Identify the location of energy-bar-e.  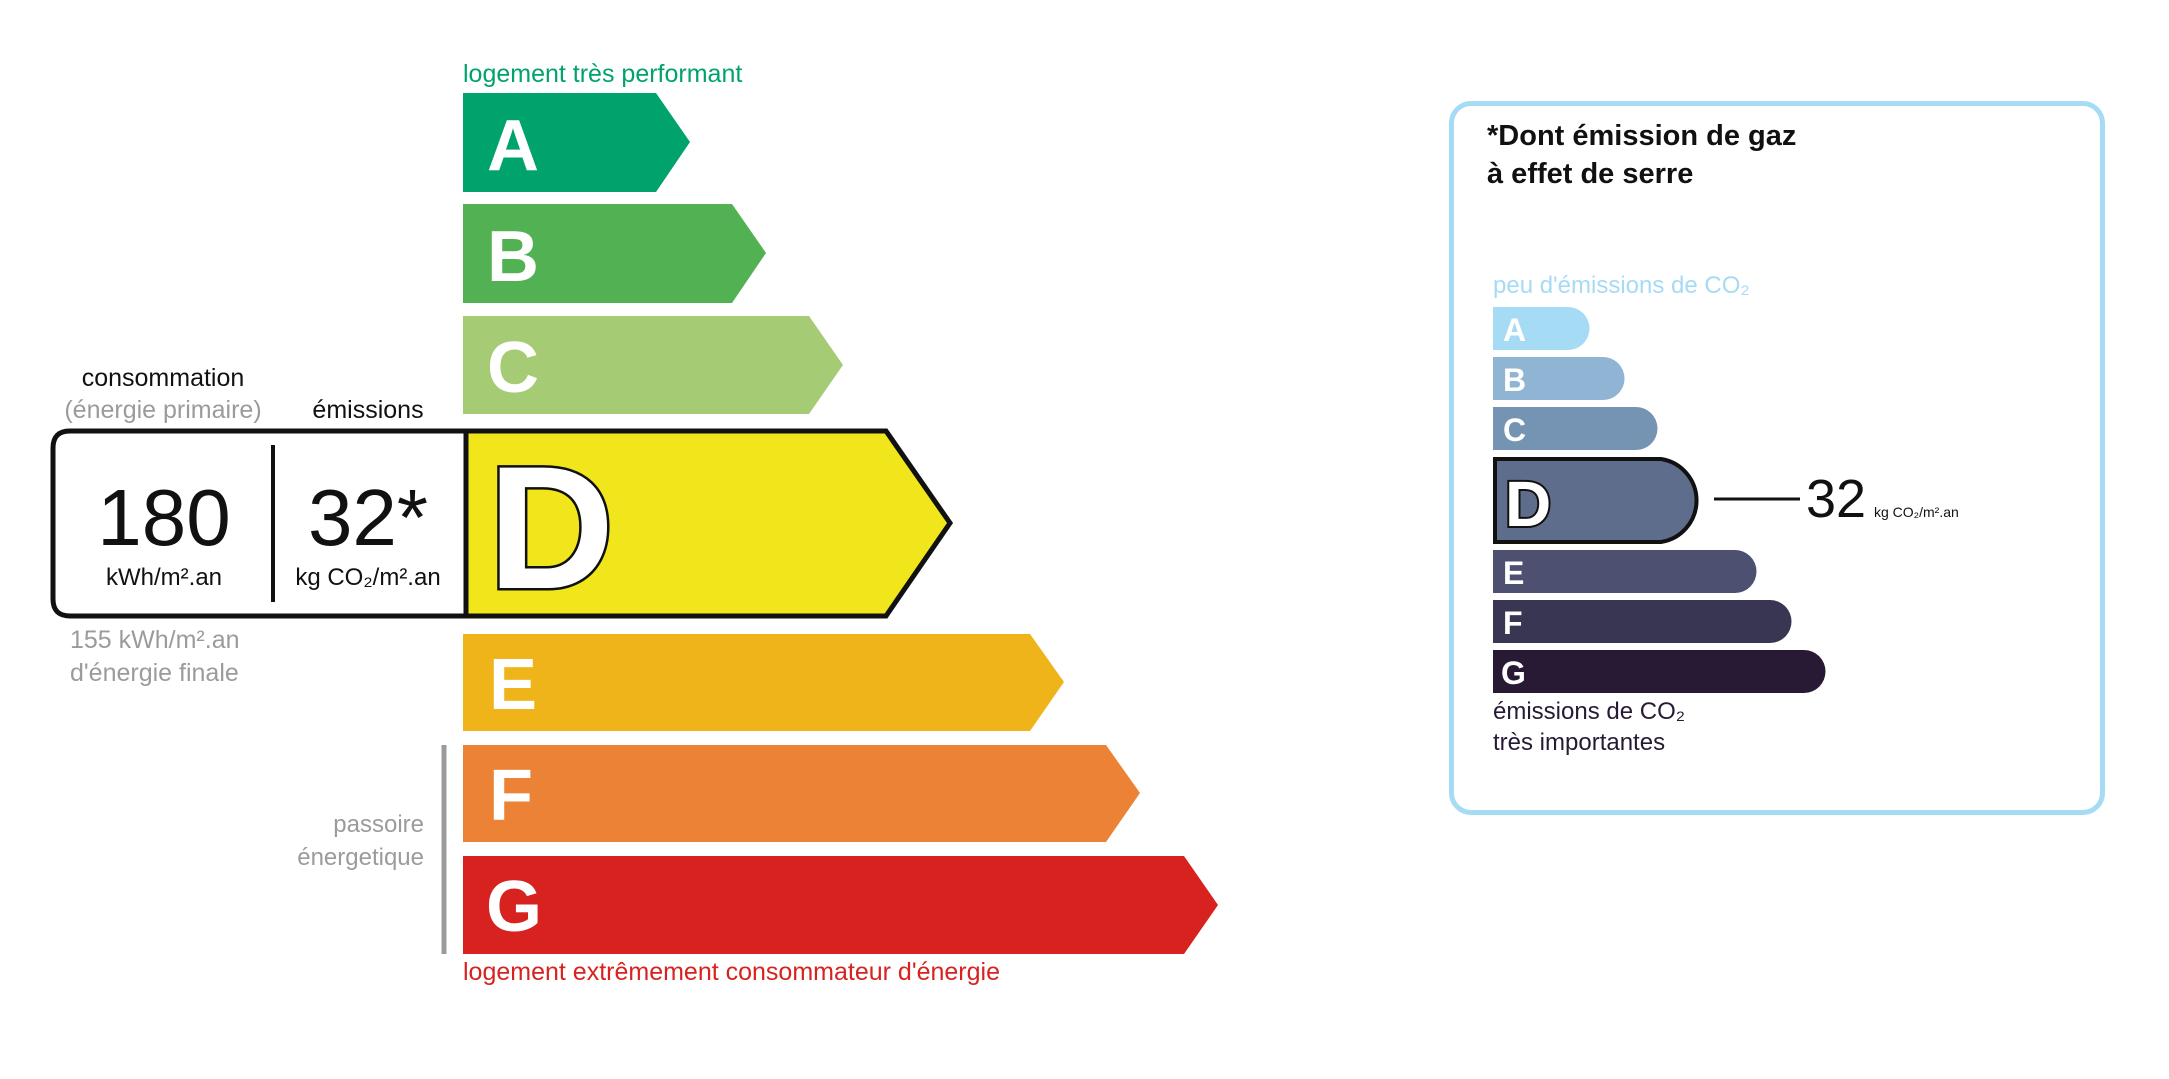
(763, 682).